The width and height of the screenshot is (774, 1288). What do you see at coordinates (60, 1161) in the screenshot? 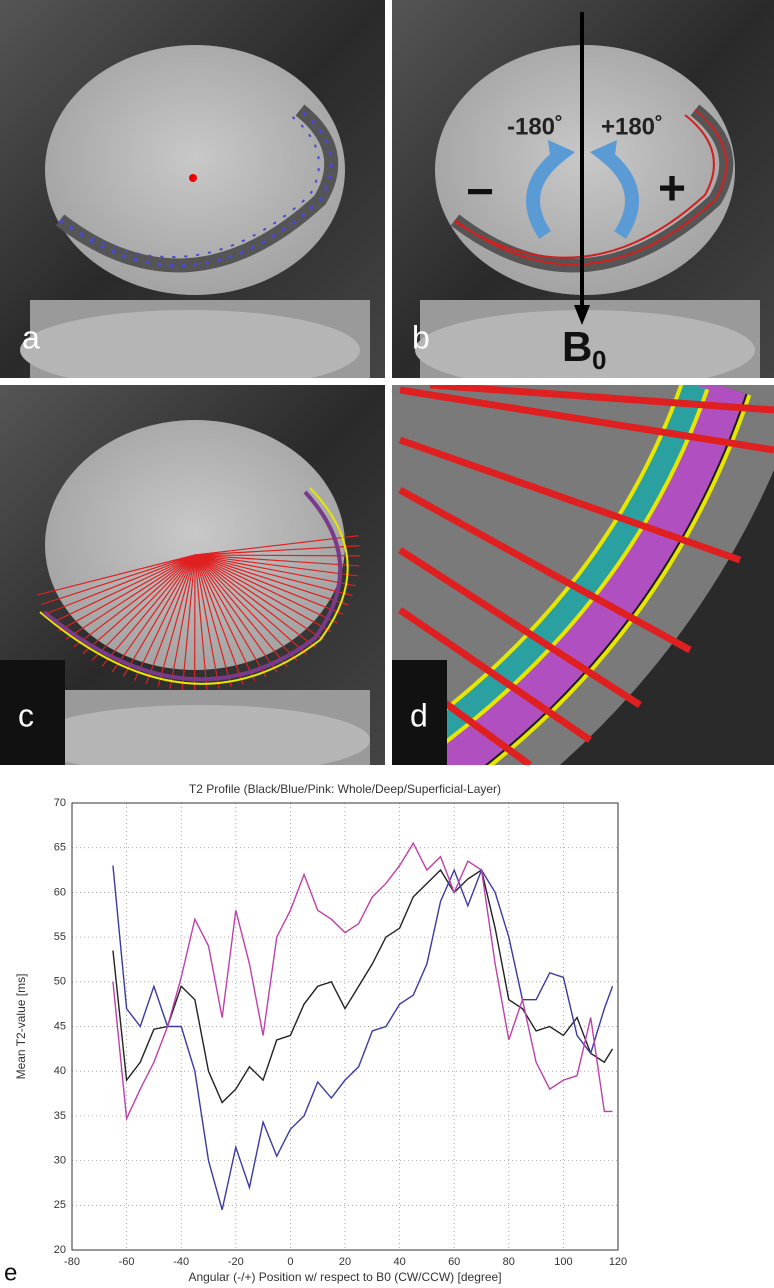
I see `y-tick-label: 30` at bounding box center [60, 1161].